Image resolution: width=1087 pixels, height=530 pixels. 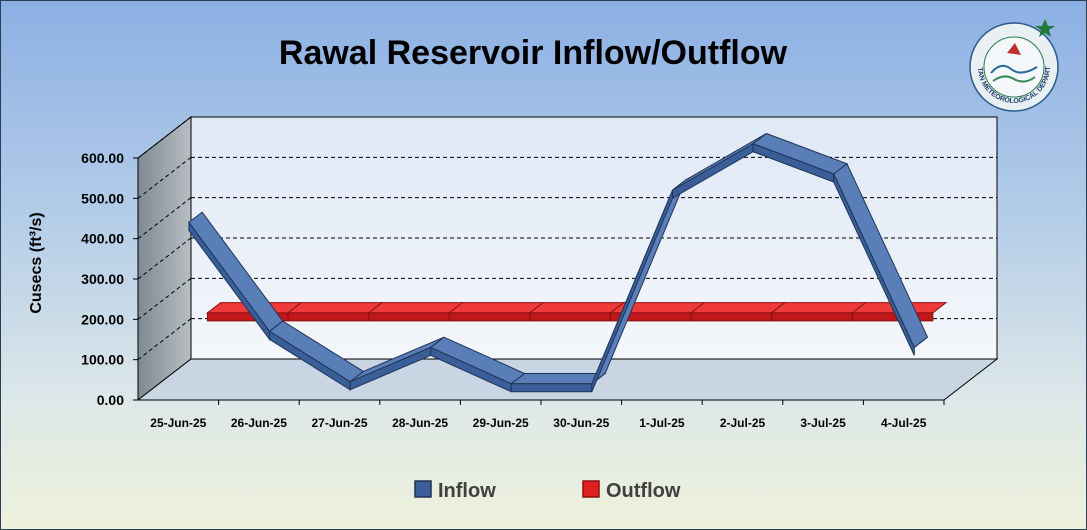 I want to click on legend-swatch-inflow, so click(x=423, y=489).